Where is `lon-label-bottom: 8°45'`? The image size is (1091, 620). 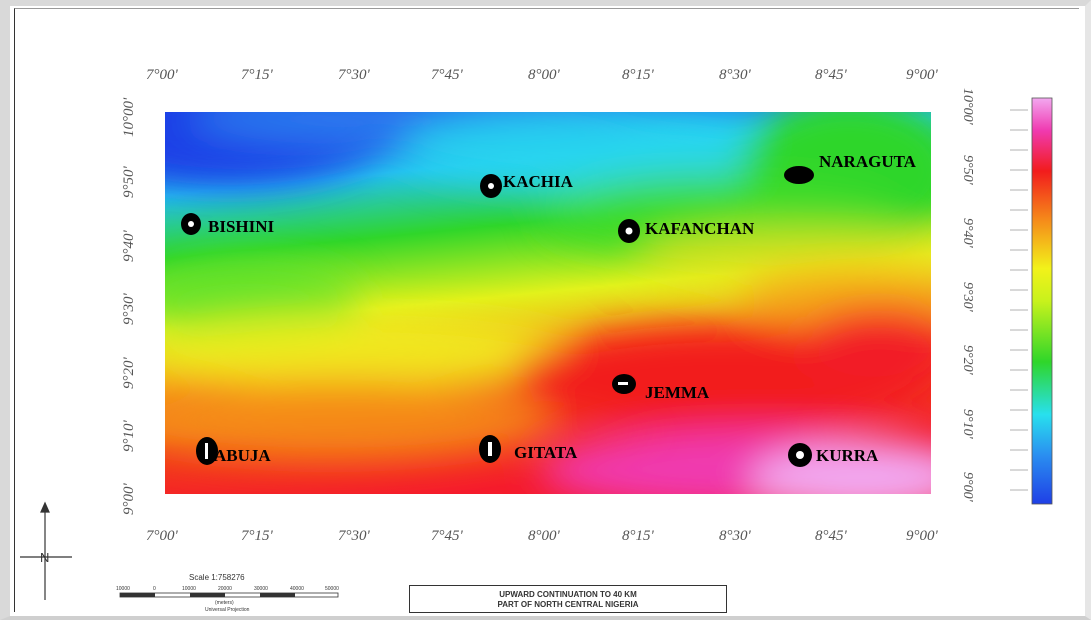 lon-label-bottom: 8°45' is located at coordinates (831, 536).